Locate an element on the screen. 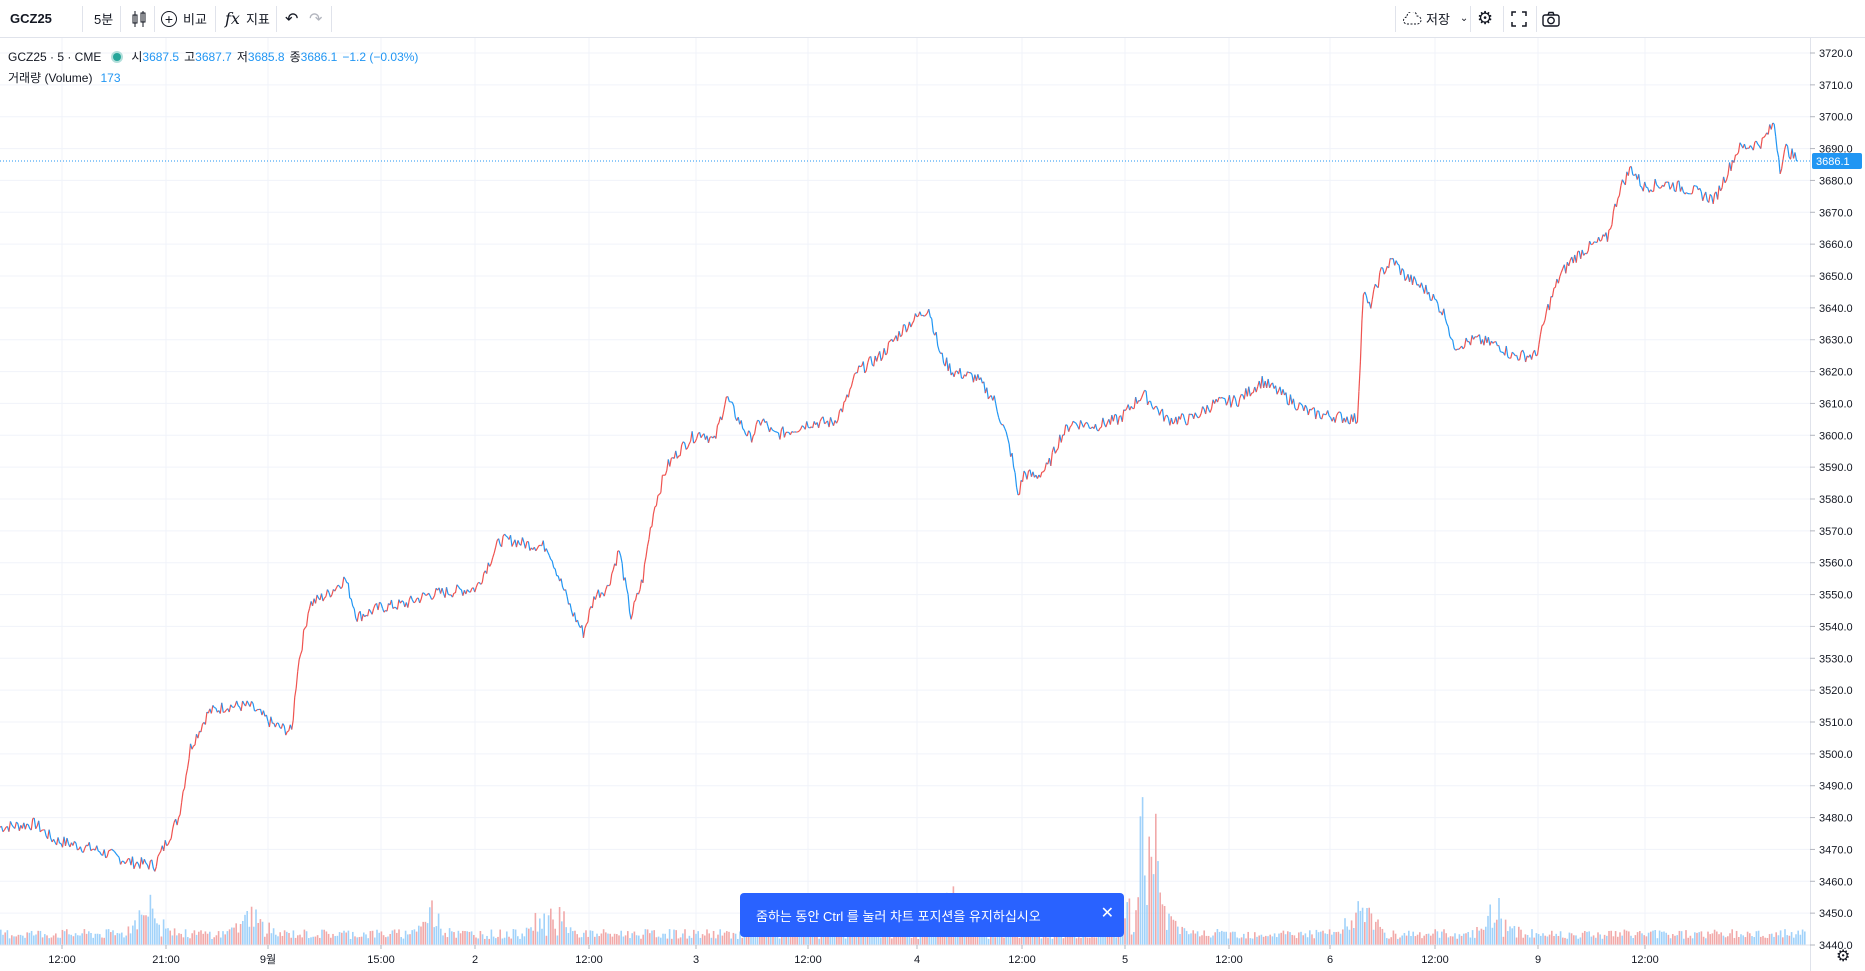  close-icon: ✕ is located at coordinates (1107, 913).